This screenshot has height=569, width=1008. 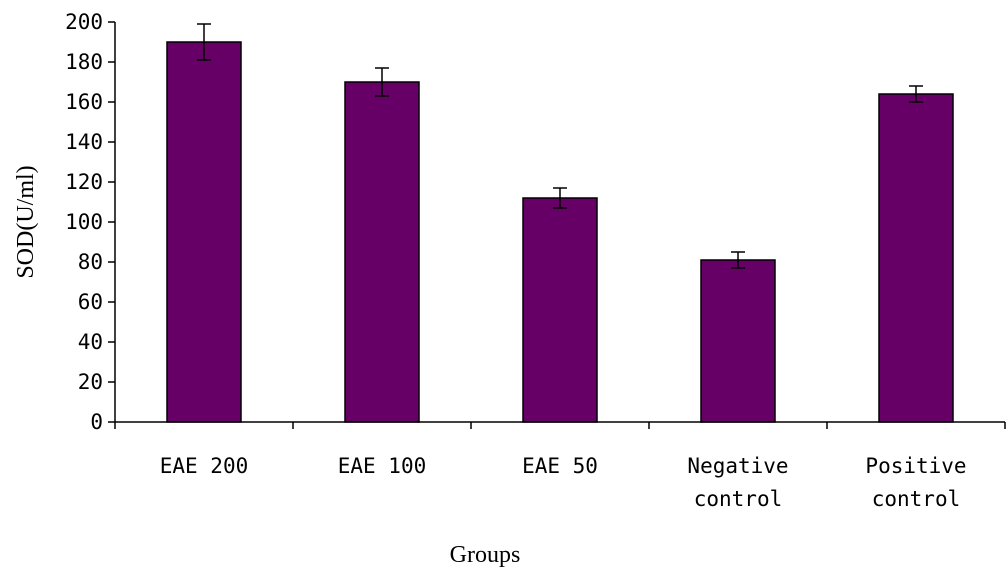 What do you see at coordinates (90, 342) in the screenshot?
I see `y-tick-label-2: 40` at bounding box center [90, 342].